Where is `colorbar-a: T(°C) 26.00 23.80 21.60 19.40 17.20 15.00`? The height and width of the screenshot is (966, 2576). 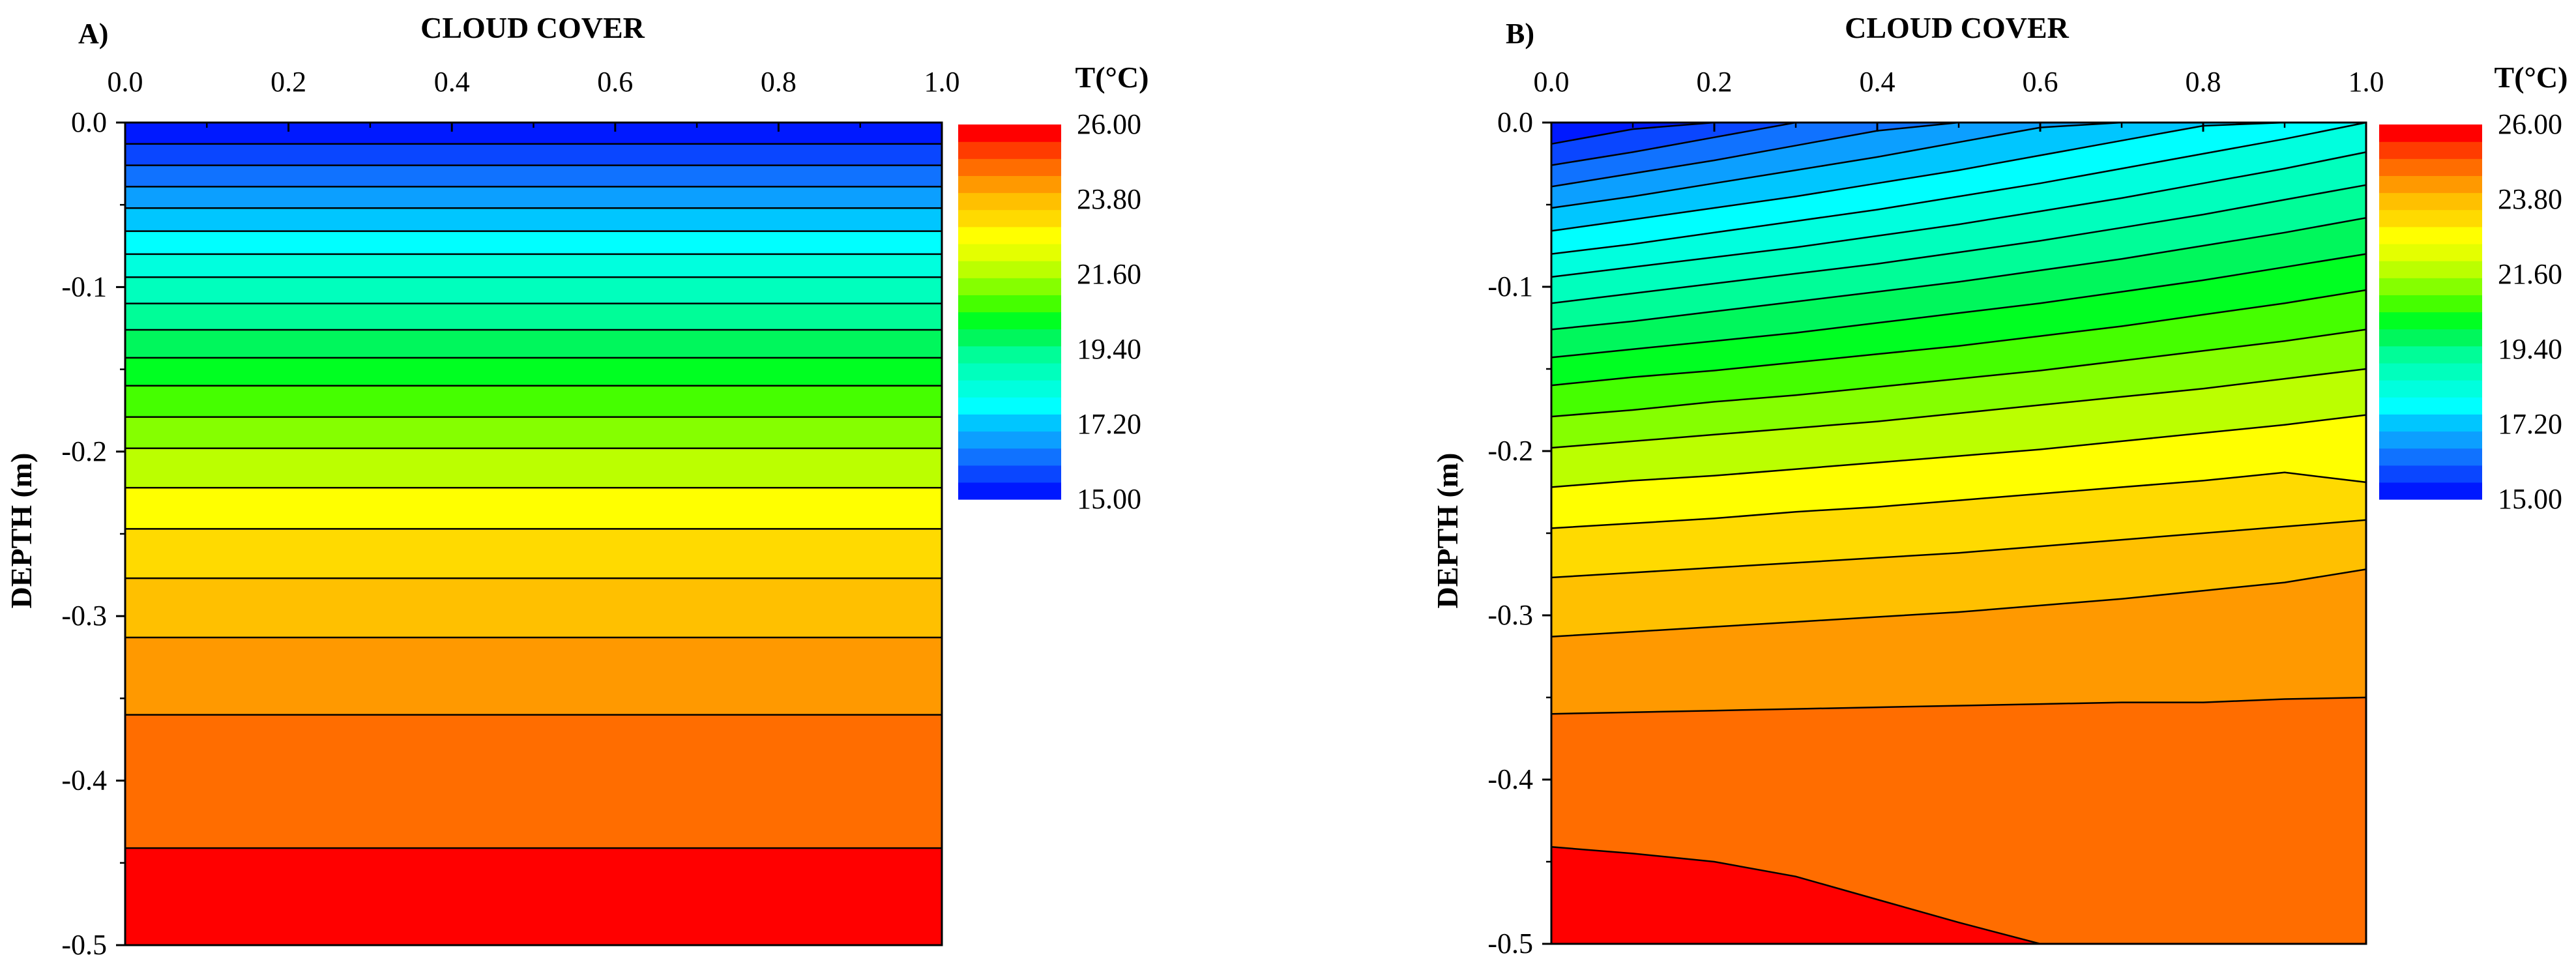
colorbar-a: T(°C) 26.00 23.80 21.60 19.40 17.20 15.00 is located at coordinates (1053, 288).